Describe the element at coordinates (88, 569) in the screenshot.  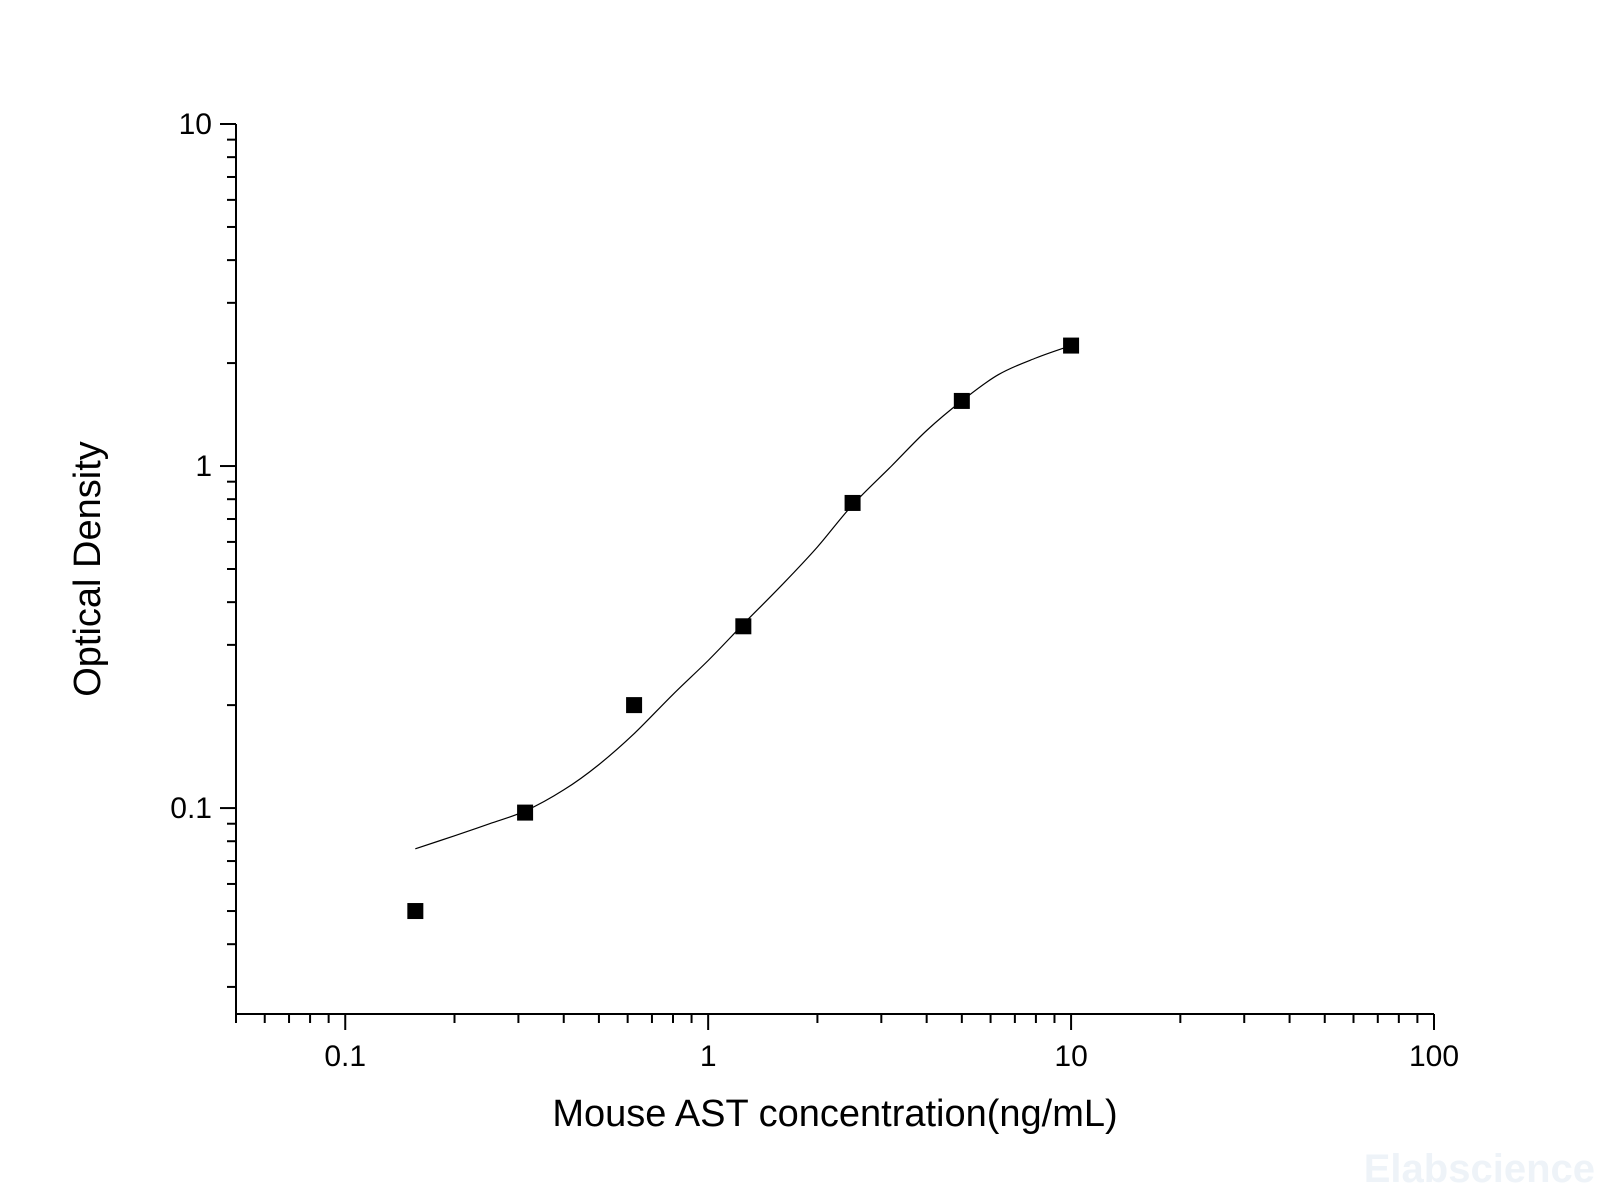
I see `y-axis-title: Optical Density` at that location.